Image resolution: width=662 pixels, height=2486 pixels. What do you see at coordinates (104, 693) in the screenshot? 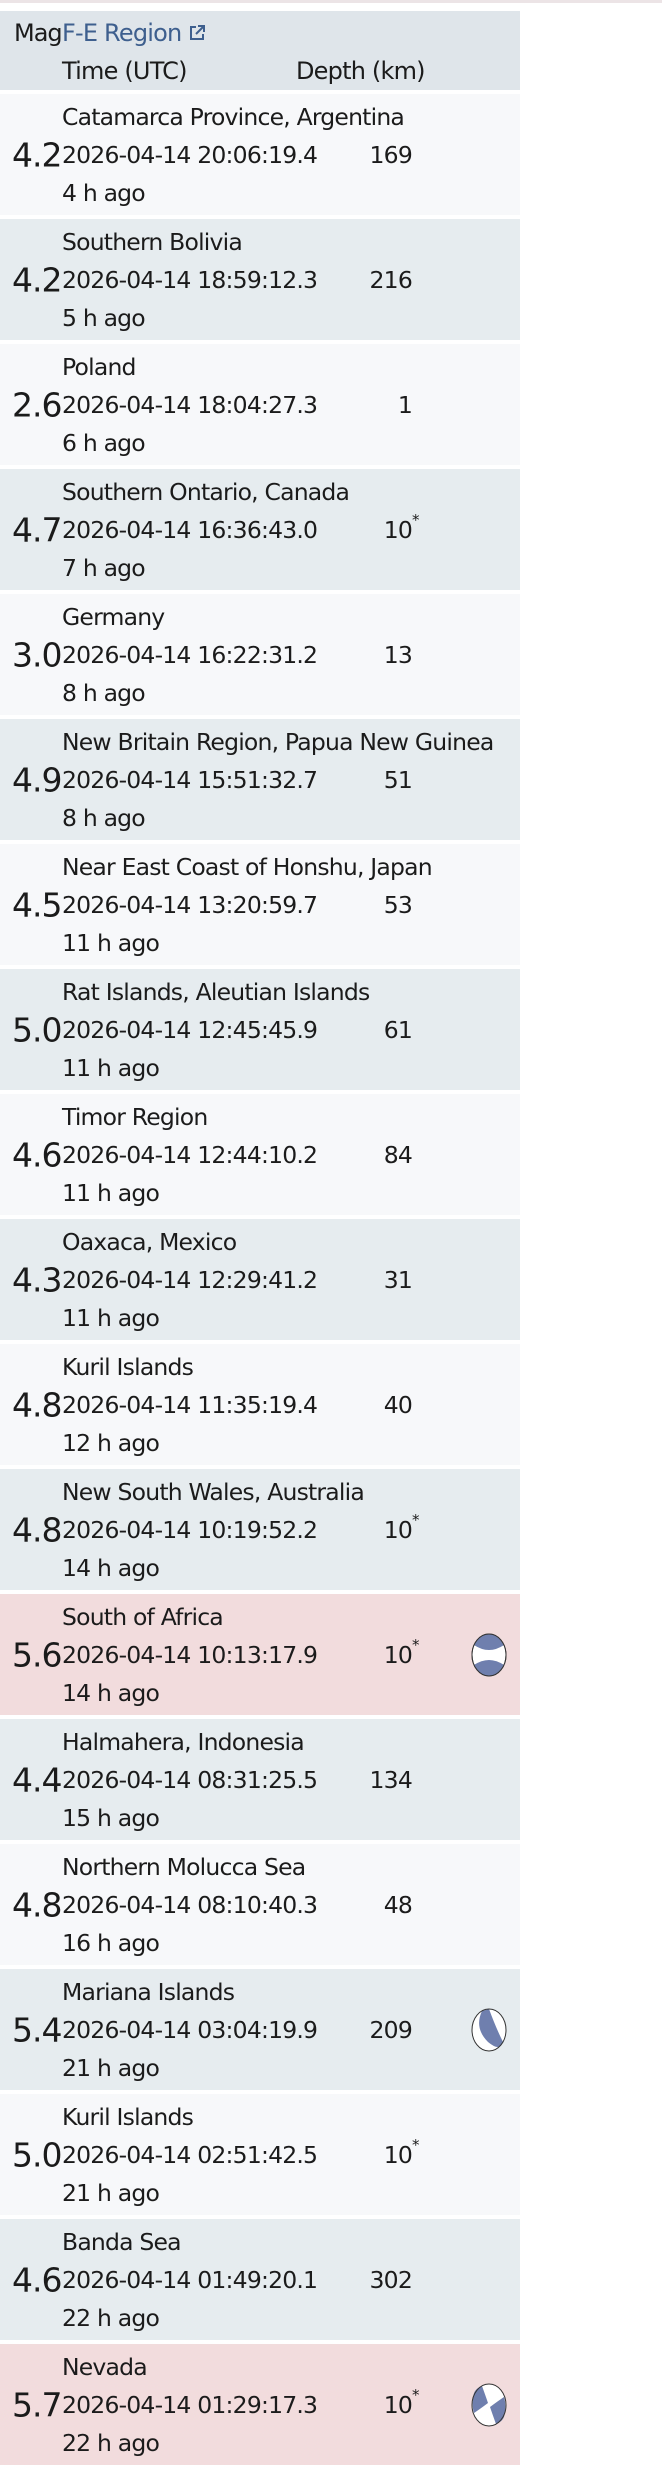
I see `event-relative-time: 8 h ago` at bounding box center [104, 693].